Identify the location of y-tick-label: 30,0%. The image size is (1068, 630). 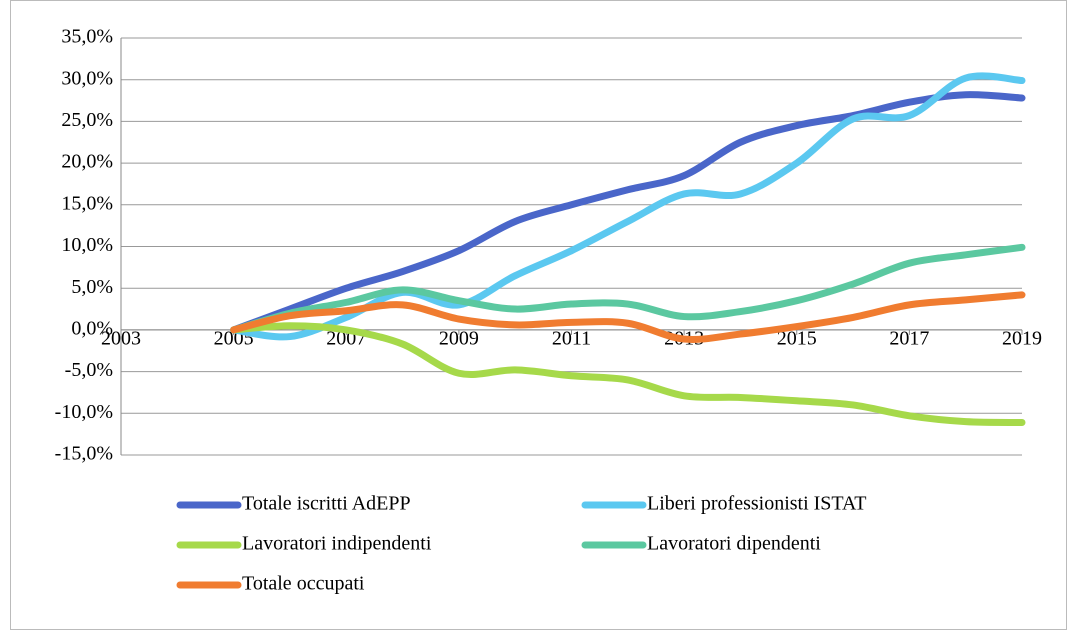
(87, 78).